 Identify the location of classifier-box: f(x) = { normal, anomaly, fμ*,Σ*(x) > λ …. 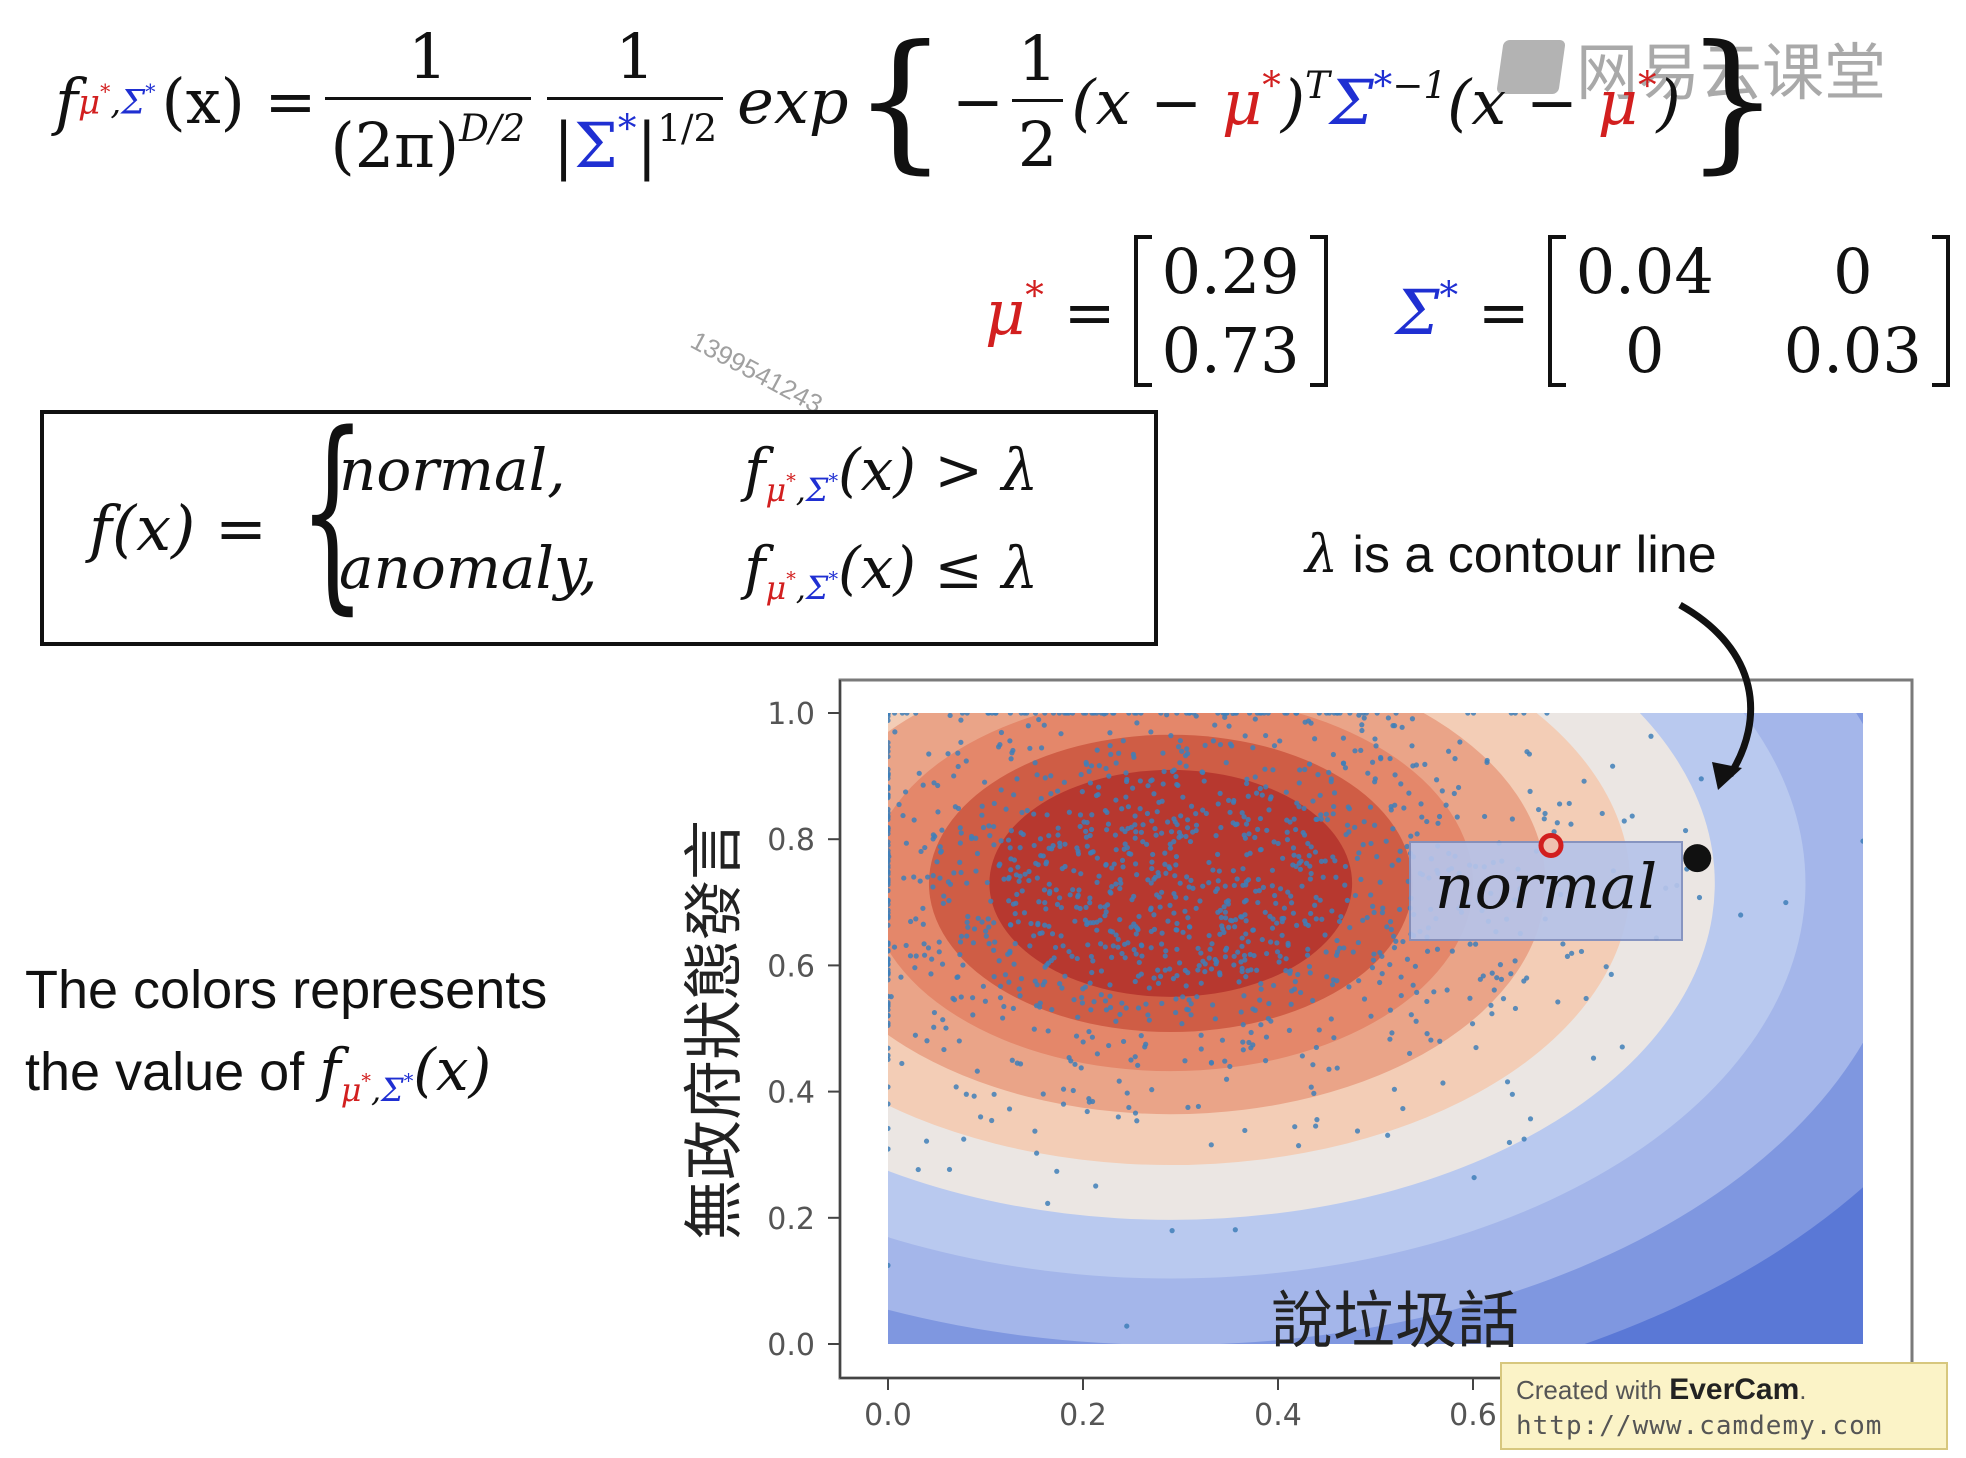
(599, 526).